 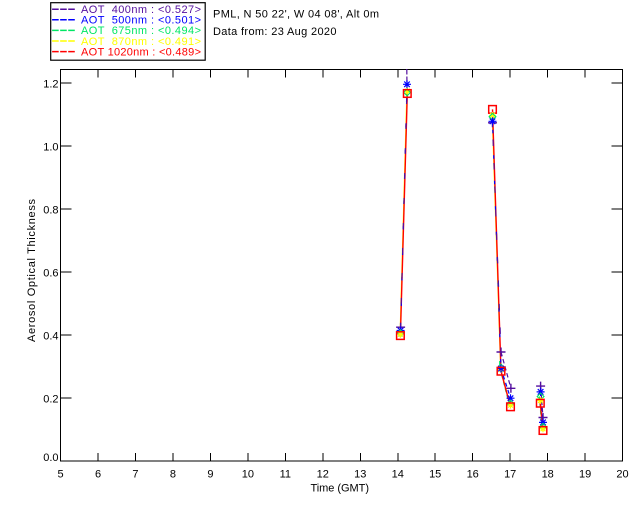 I want to click on svg-text: 0.0, so click(x=50, y=458).